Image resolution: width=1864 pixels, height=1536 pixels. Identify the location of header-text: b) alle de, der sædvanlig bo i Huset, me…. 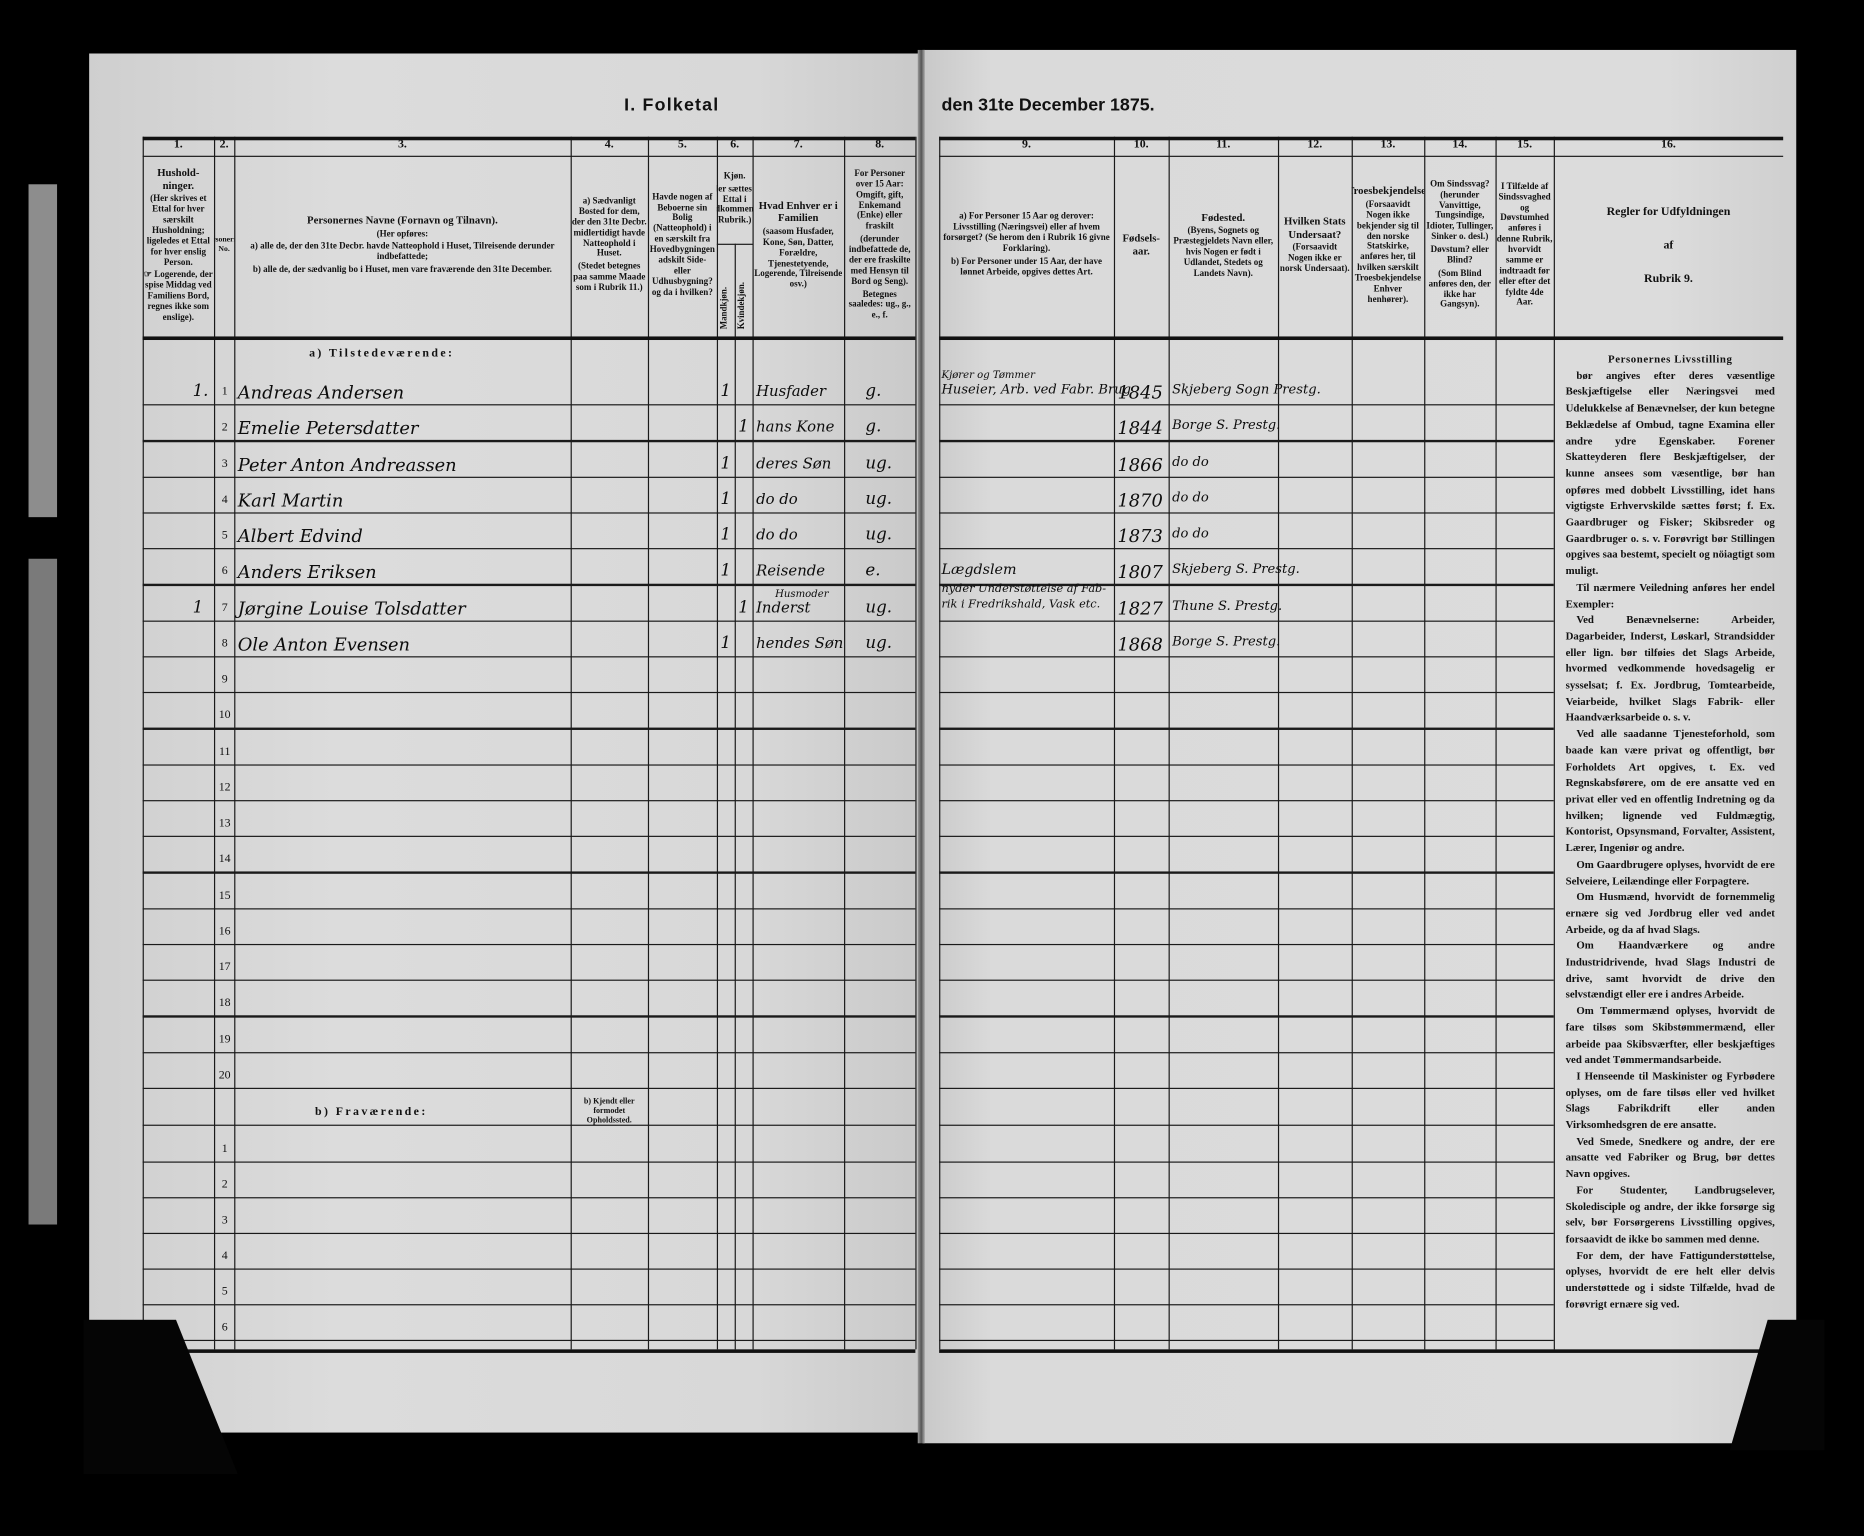
(402, 269).